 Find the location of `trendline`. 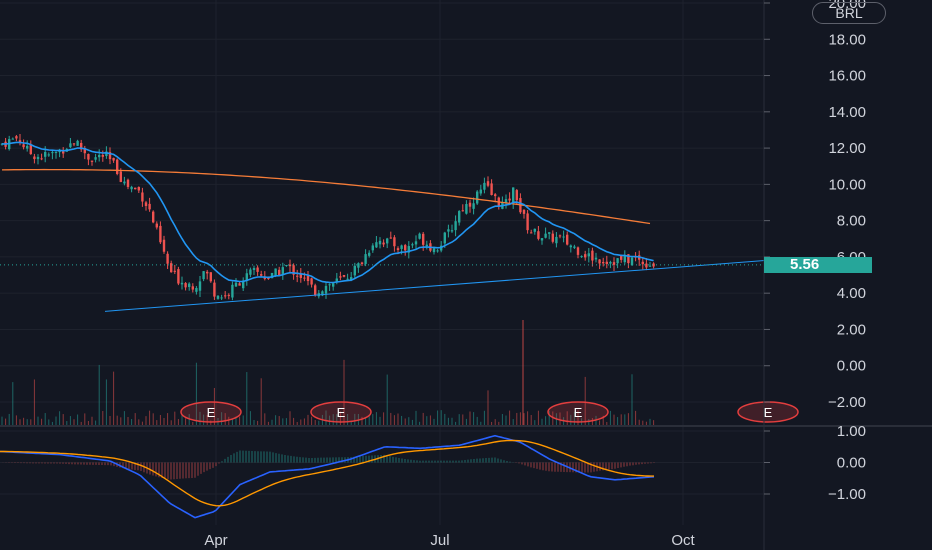

trendline is located at coordinates (434, 286).